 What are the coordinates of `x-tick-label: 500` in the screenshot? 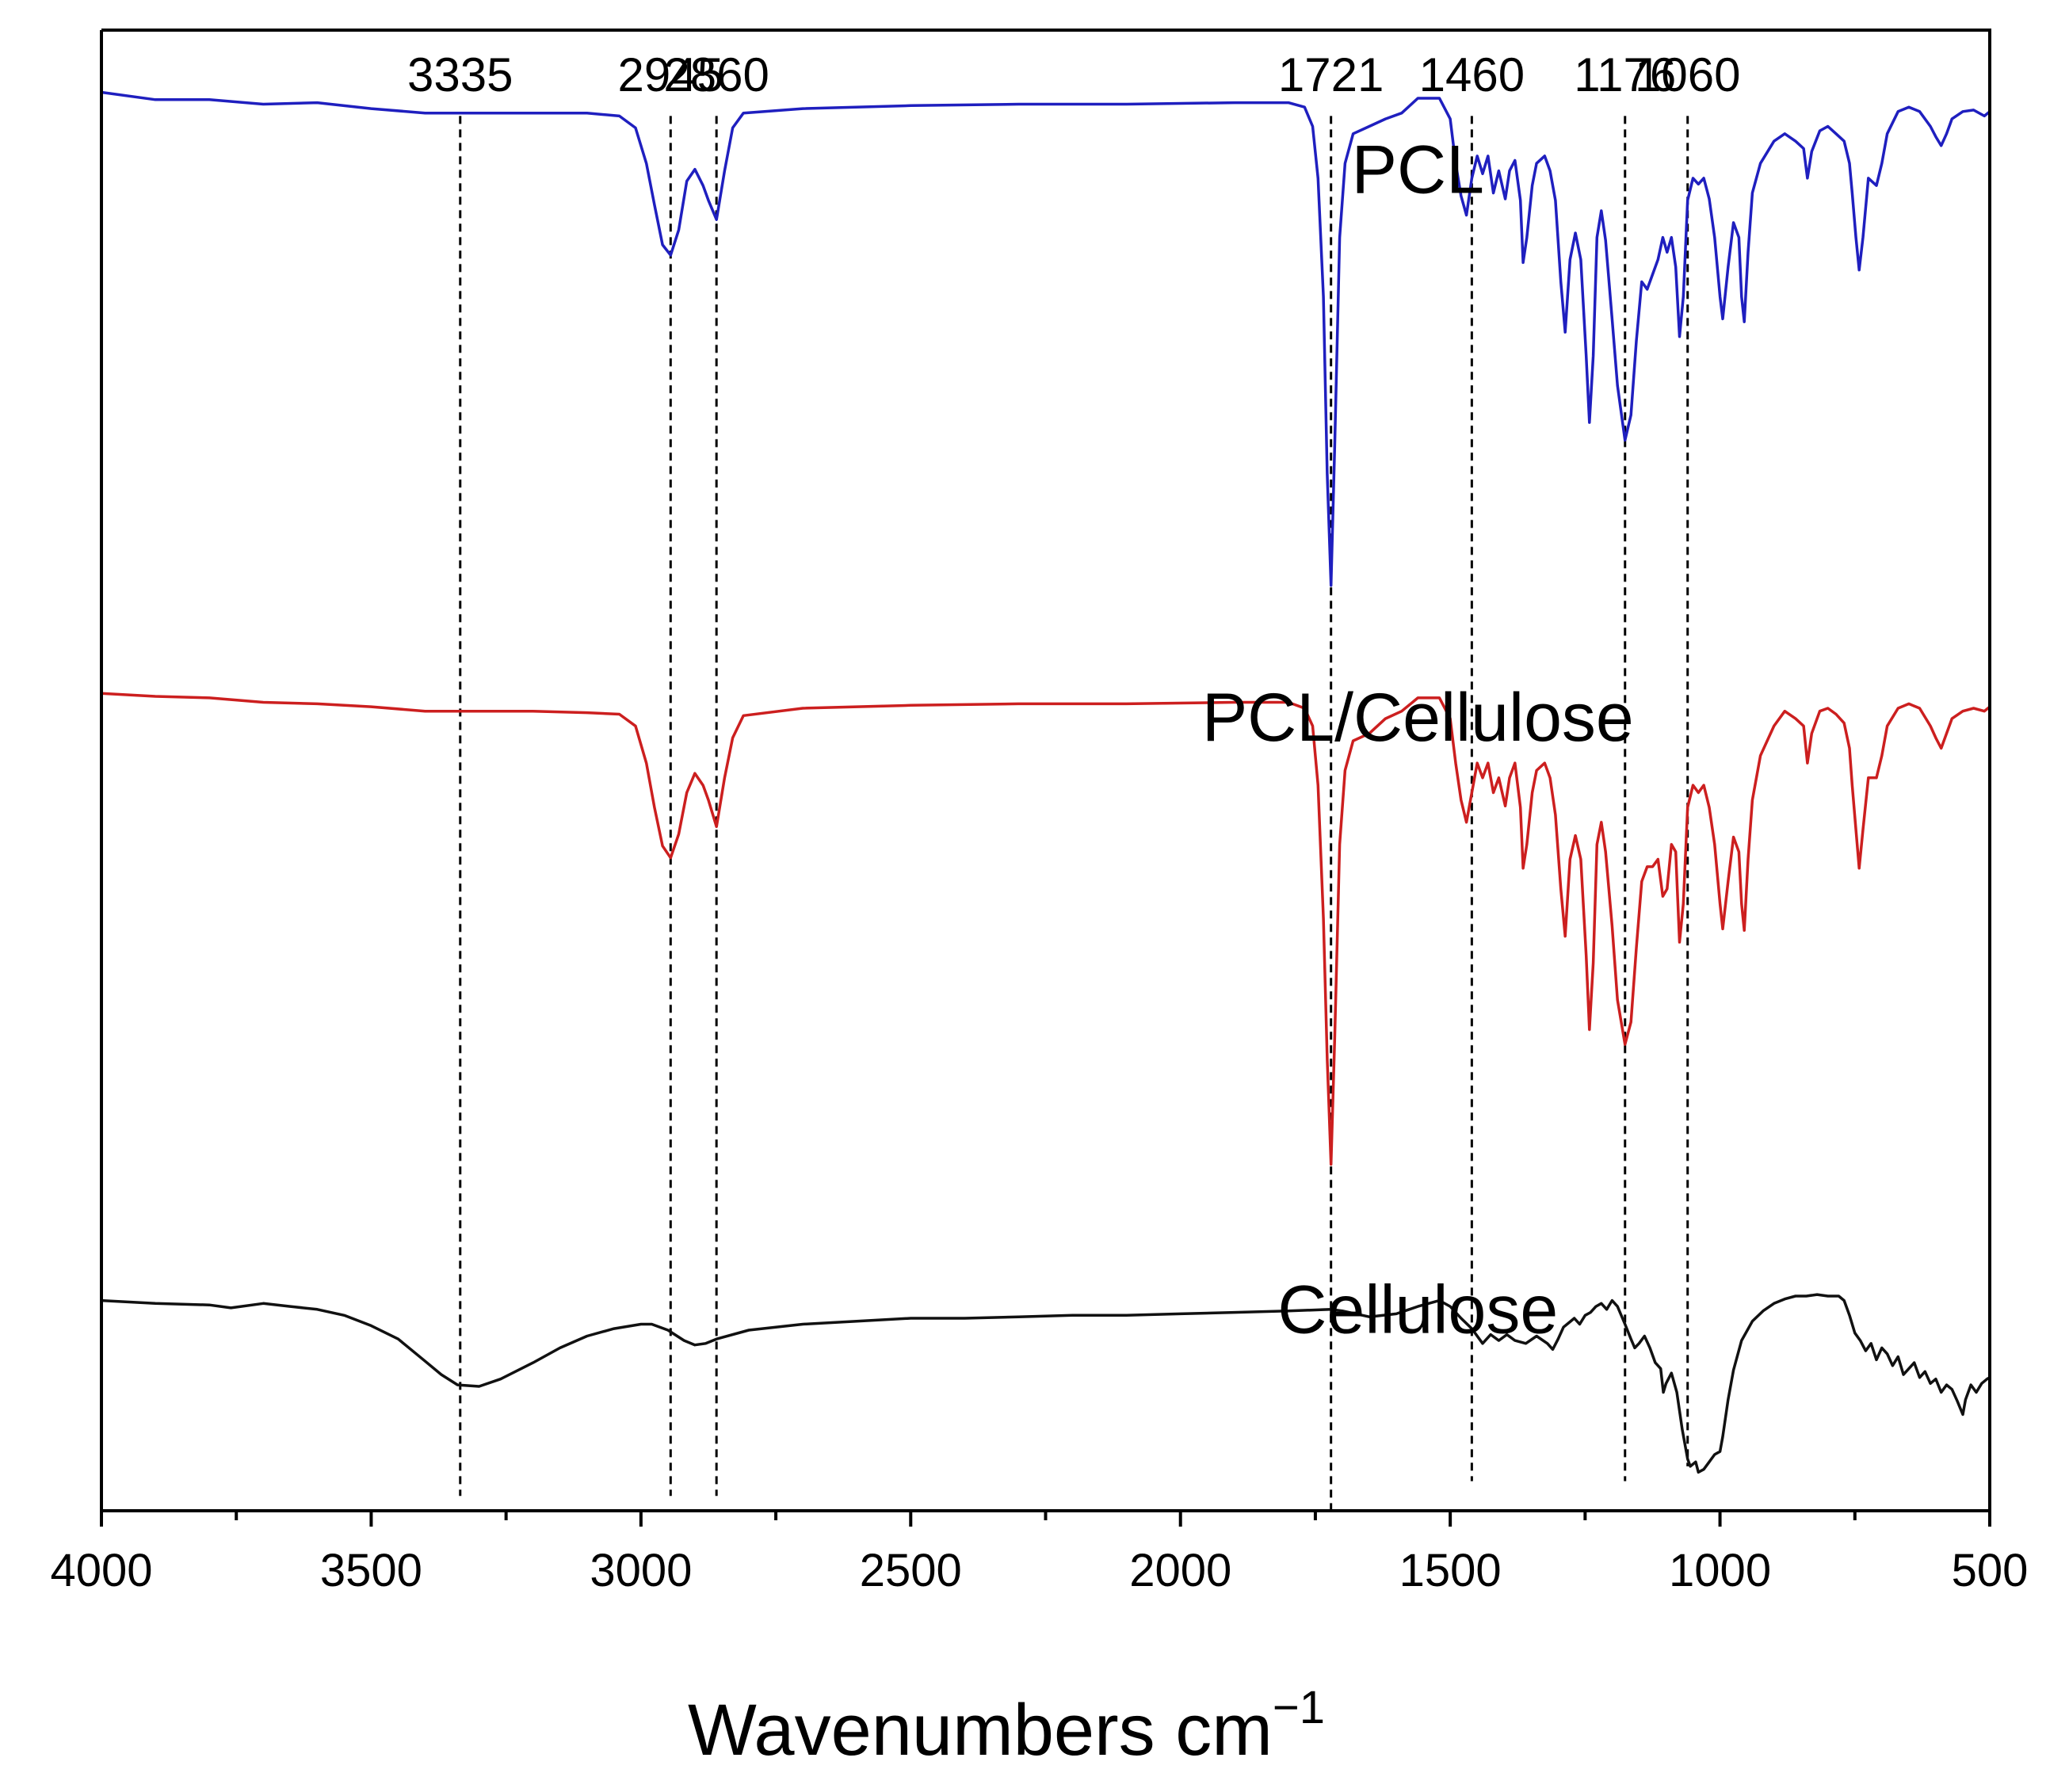 It's located at (1991, 1570).